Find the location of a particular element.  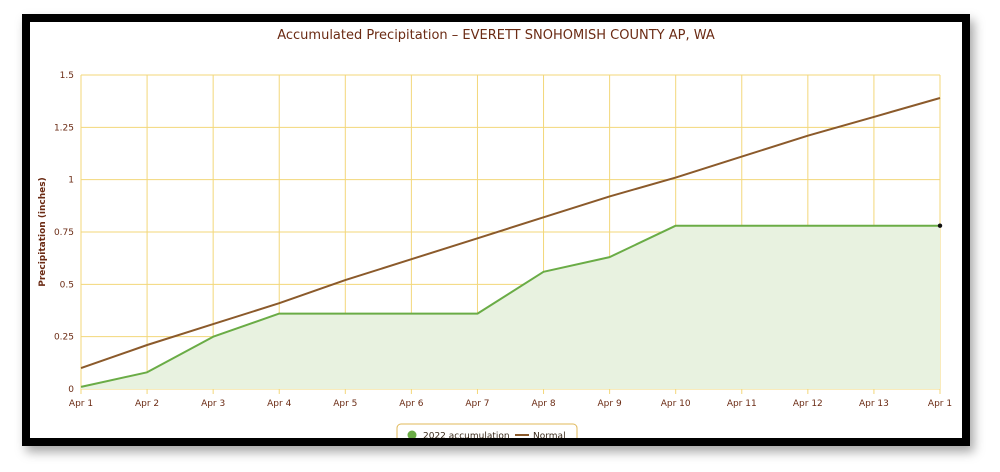

legend: 2022 accumulation Normal is located at coordinates (487, 431).